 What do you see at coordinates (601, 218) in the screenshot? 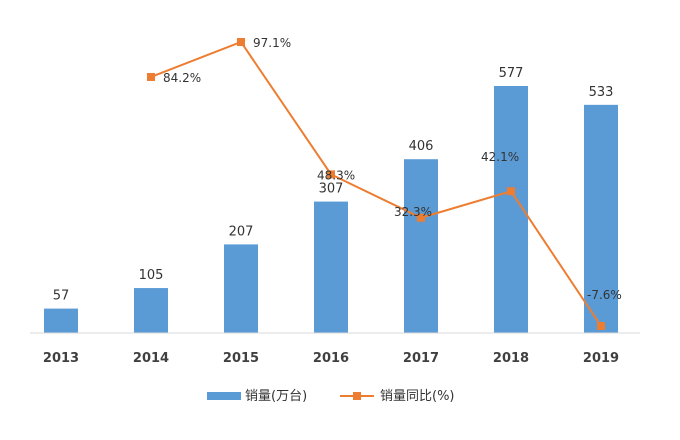
I see `bar-2019` at bounding box center [601, 218].